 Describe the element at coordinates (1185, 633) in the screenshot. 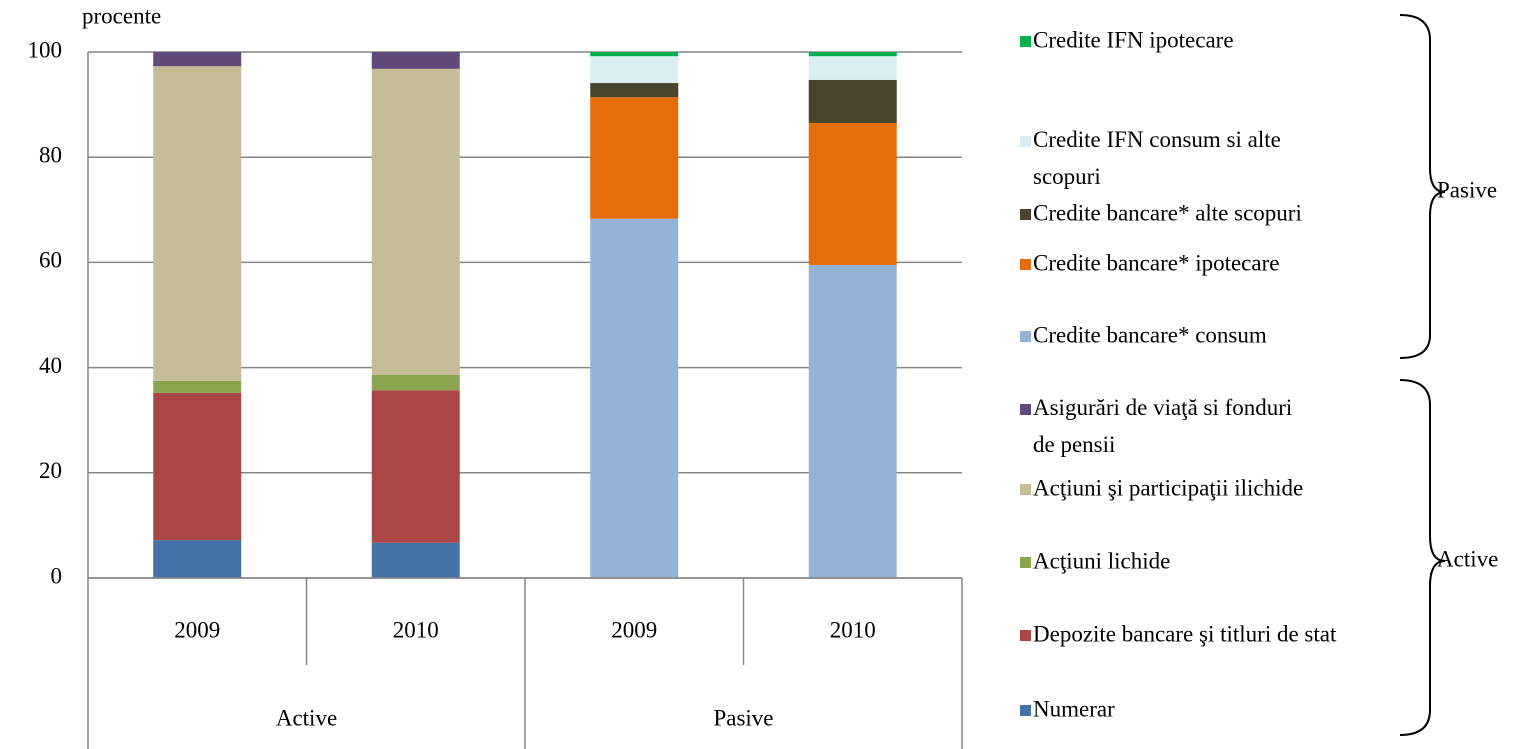

I see `legend-label: Depozite bancare şi titluri de stat` at that location.